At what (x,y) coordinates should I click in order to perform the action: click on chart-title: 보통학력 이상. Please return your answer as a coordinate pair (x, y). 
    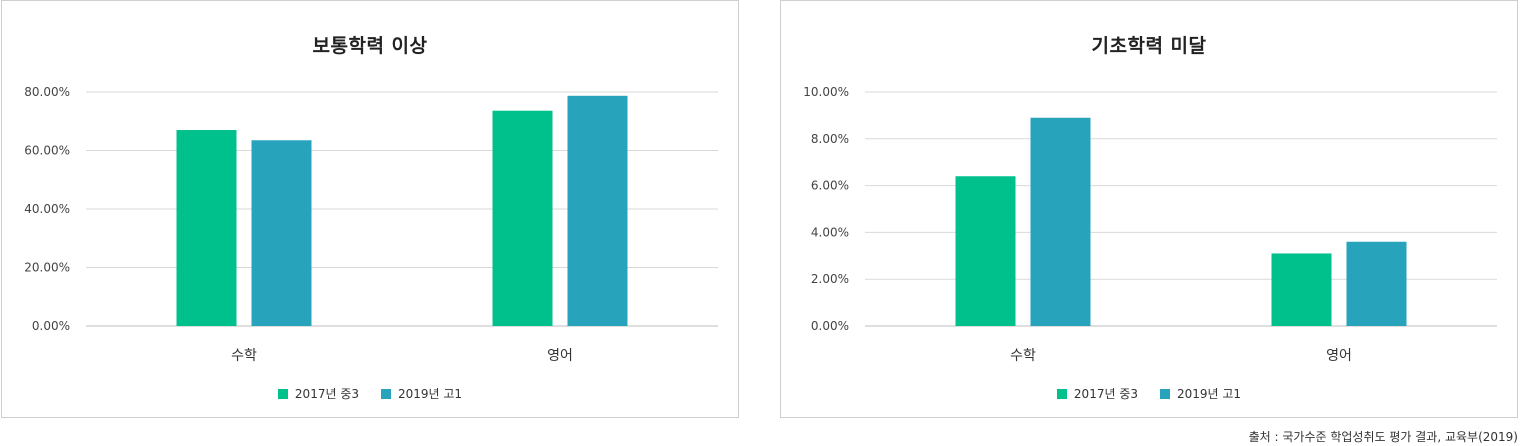
    Looking at the image, I should click on (370, 46).